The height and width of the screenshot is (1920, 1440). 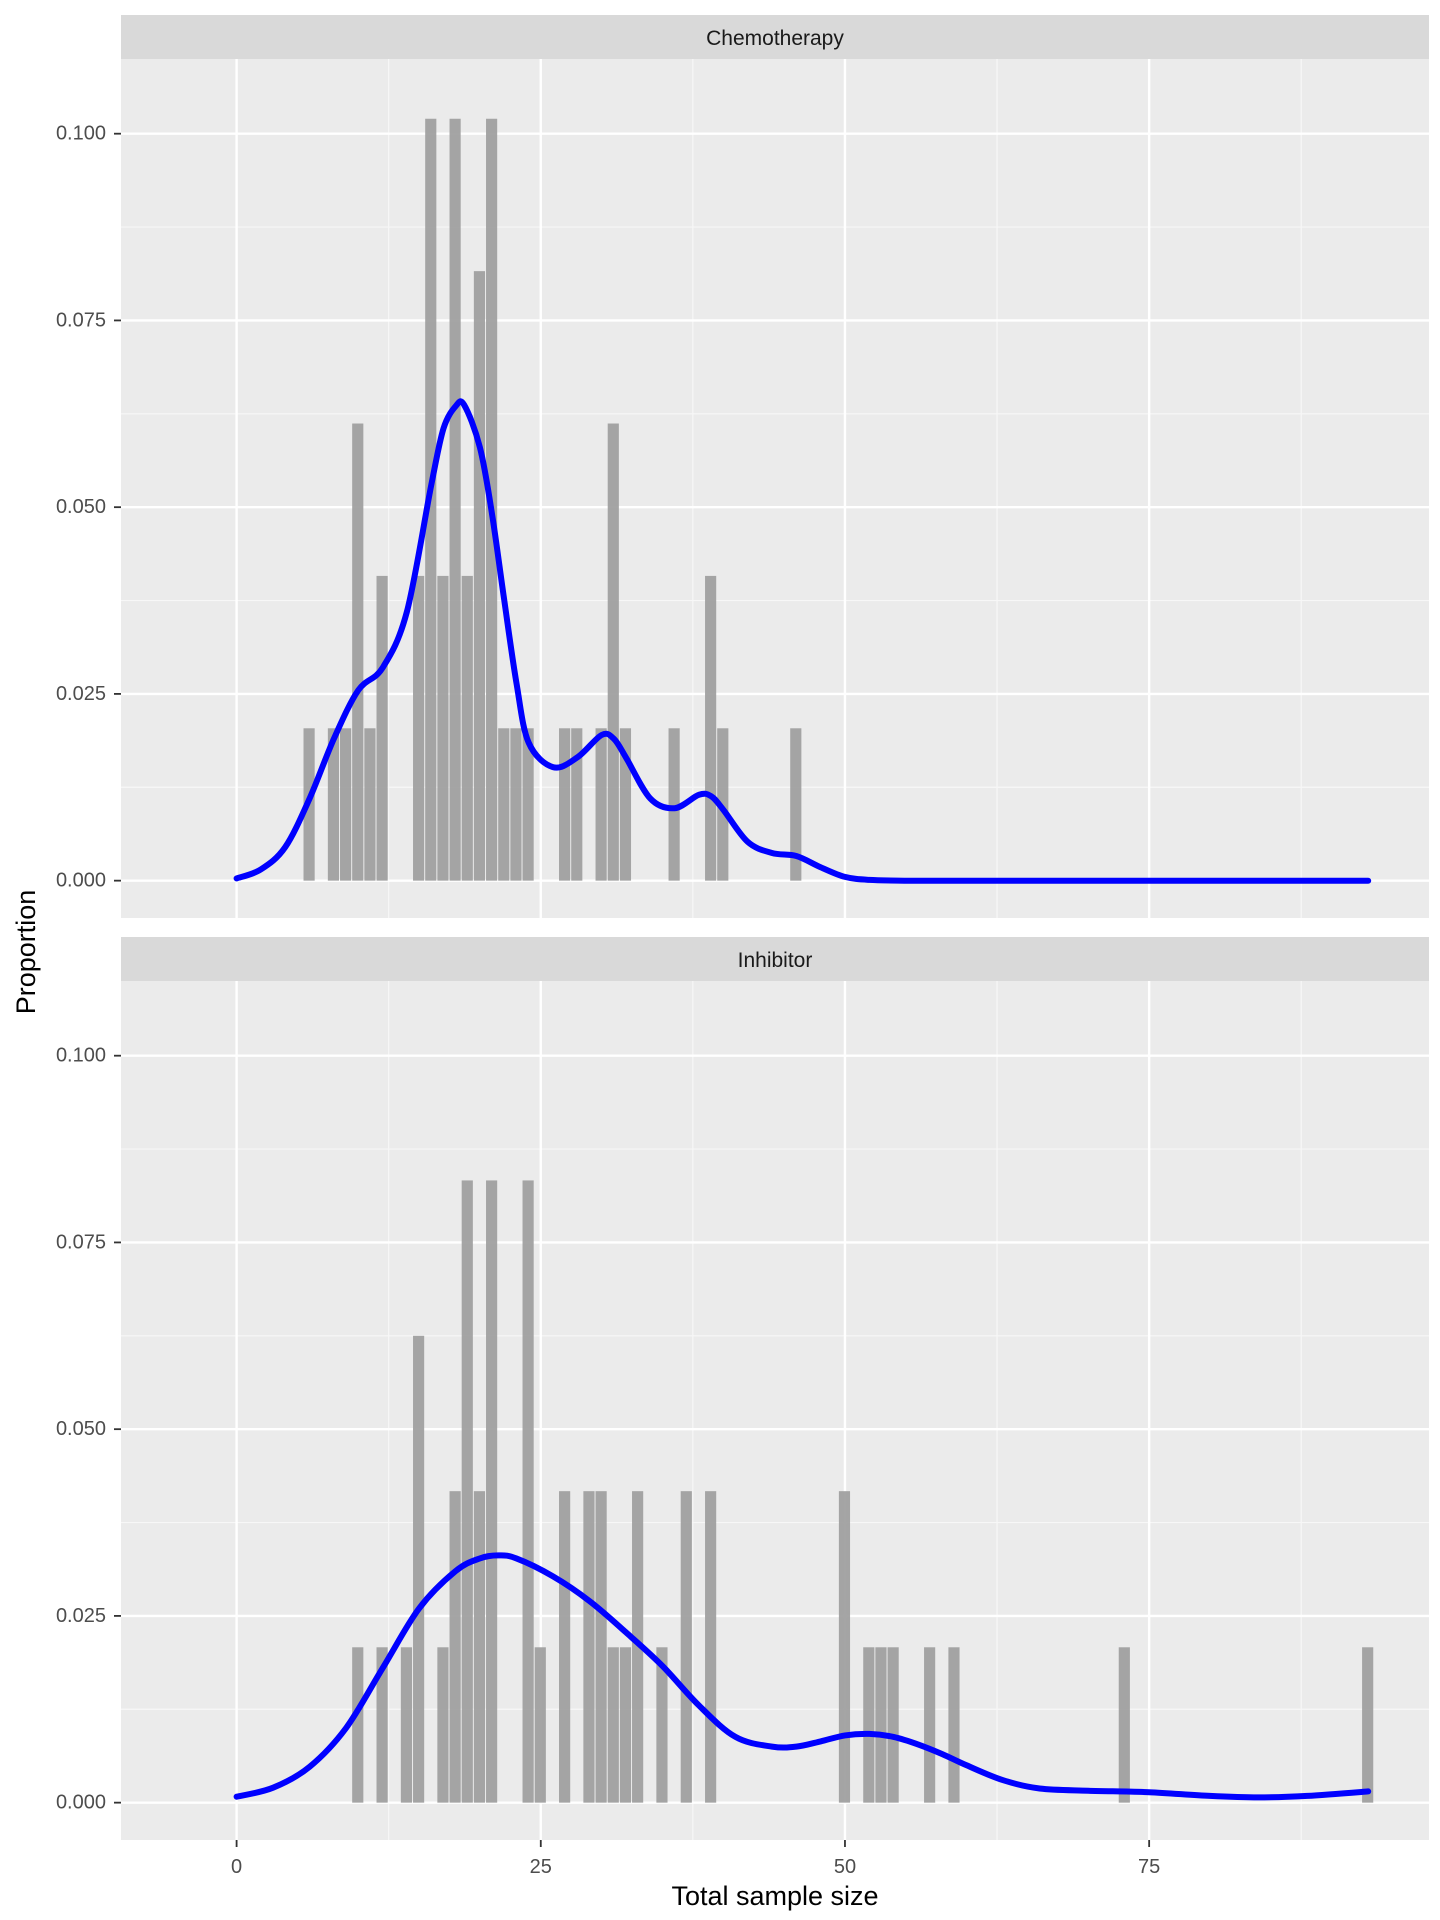 What do you see at coordinates (845, 1867) in the screenshot?
I see `x-tick-label: 50` at bounding box center [845, 1867].